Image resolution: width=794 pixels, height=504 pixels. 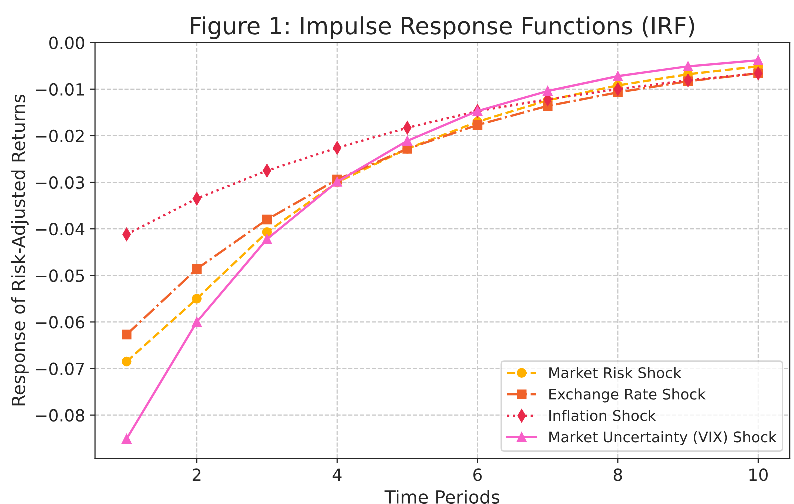 I want to click on y-tick-label: −0.05, so click(x=60, y=276).